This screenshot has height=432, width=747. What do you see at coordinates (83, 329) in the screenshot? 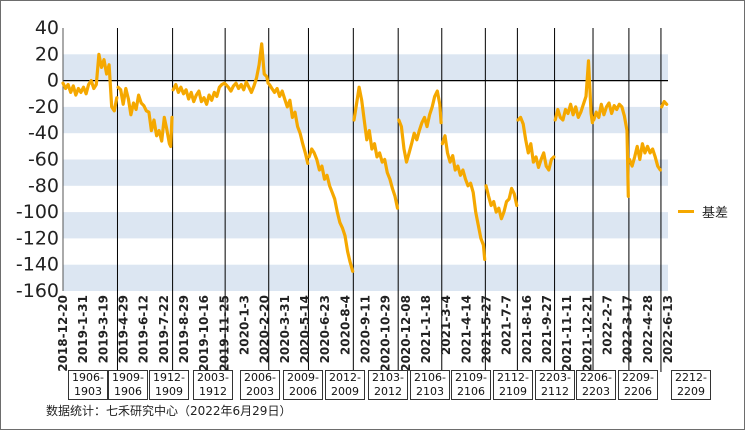
I see `x-tick-label: 2019-1-31` at bounding box center [83, 329].